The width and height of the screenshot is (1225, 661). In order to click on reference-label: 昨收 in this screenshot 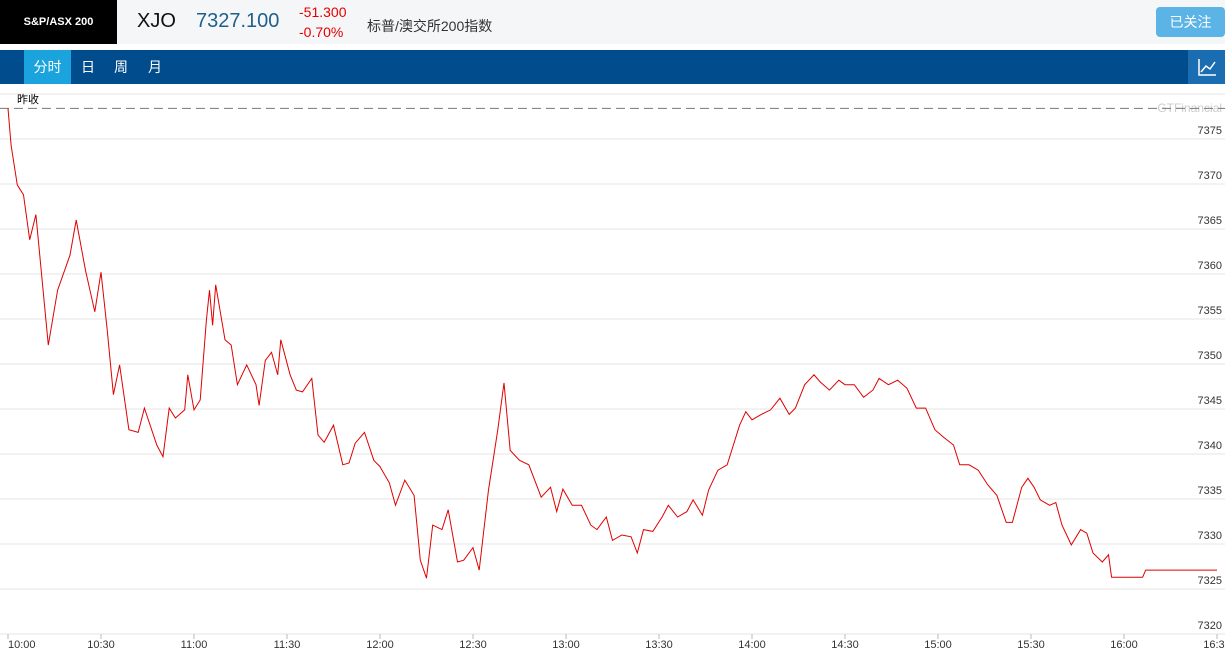, I will do `click(28, 99)`.